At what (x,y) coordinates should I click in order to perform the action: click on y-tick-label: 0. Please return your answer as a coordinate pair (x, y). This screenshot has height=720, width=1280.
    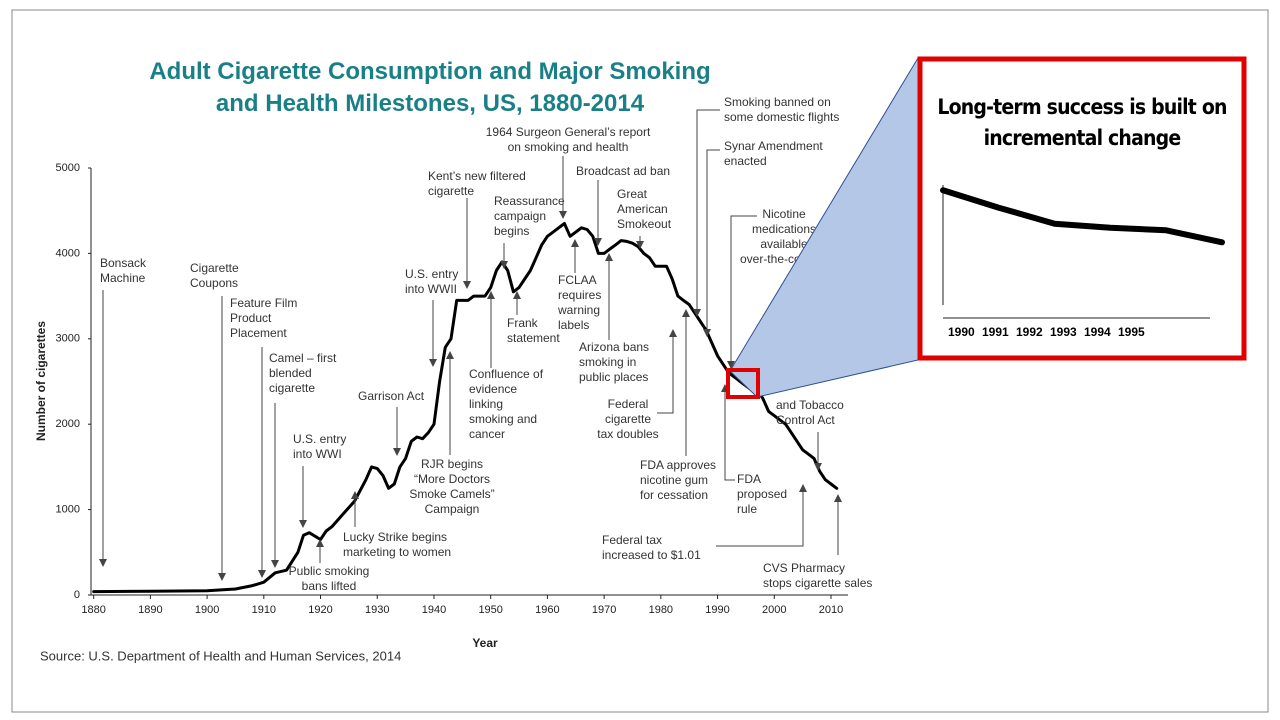
    Looking at the image, I should click on (77, 595).